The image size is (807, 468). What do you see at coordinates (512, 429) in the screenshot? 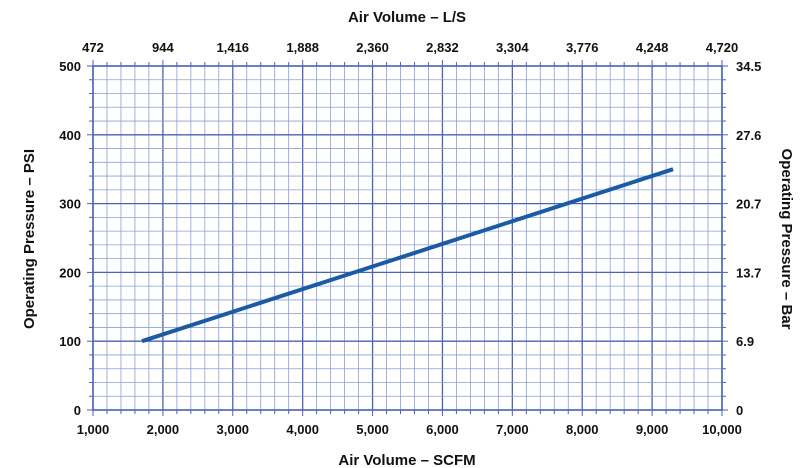
I see `x-tick-label: 7,000` at bounding box center [512, 429].